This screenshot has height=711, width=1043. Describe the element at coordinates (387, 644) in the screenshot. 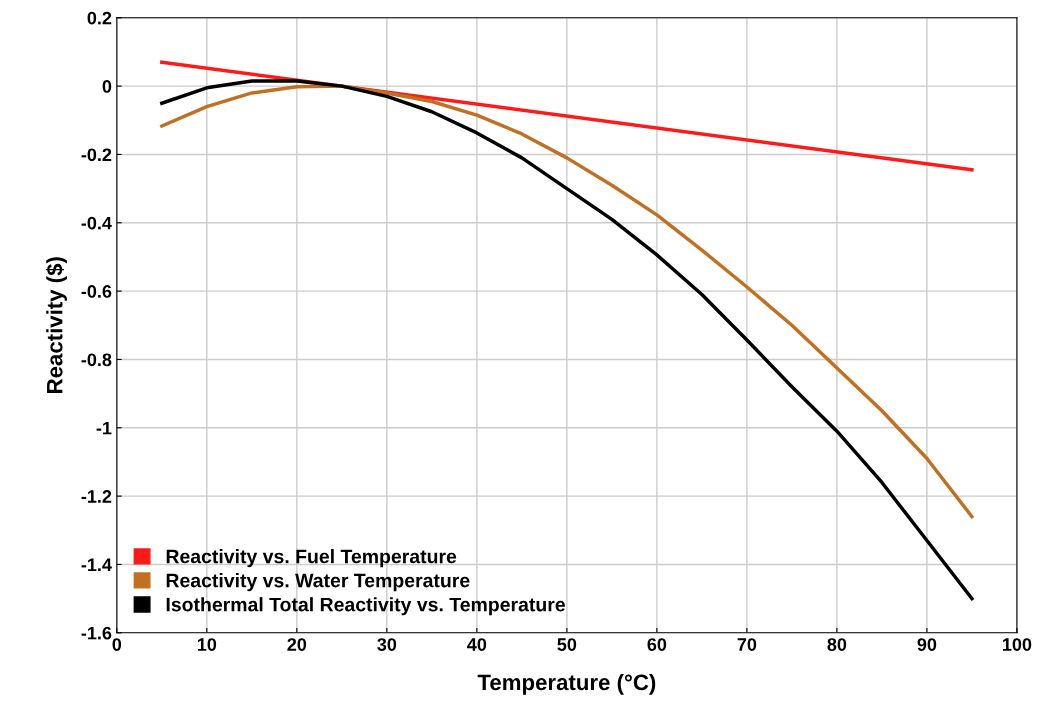

I see `x-tick-label: 30` at that location.